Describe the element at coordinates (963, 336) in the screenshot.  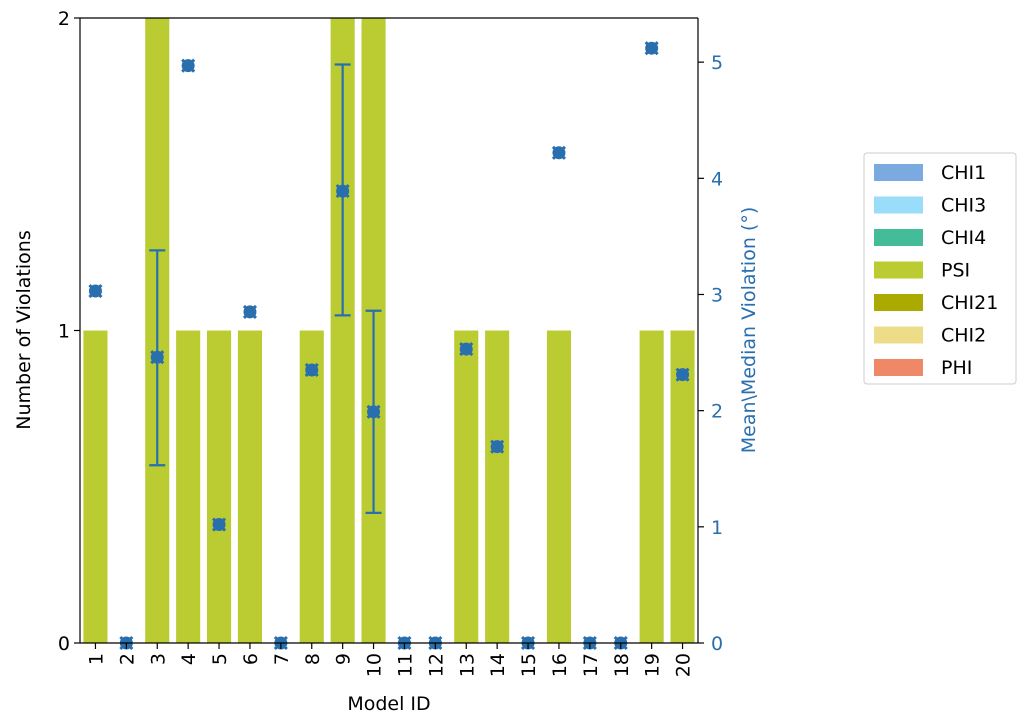
I see `legend-label-chi2: CHI2` at that location.